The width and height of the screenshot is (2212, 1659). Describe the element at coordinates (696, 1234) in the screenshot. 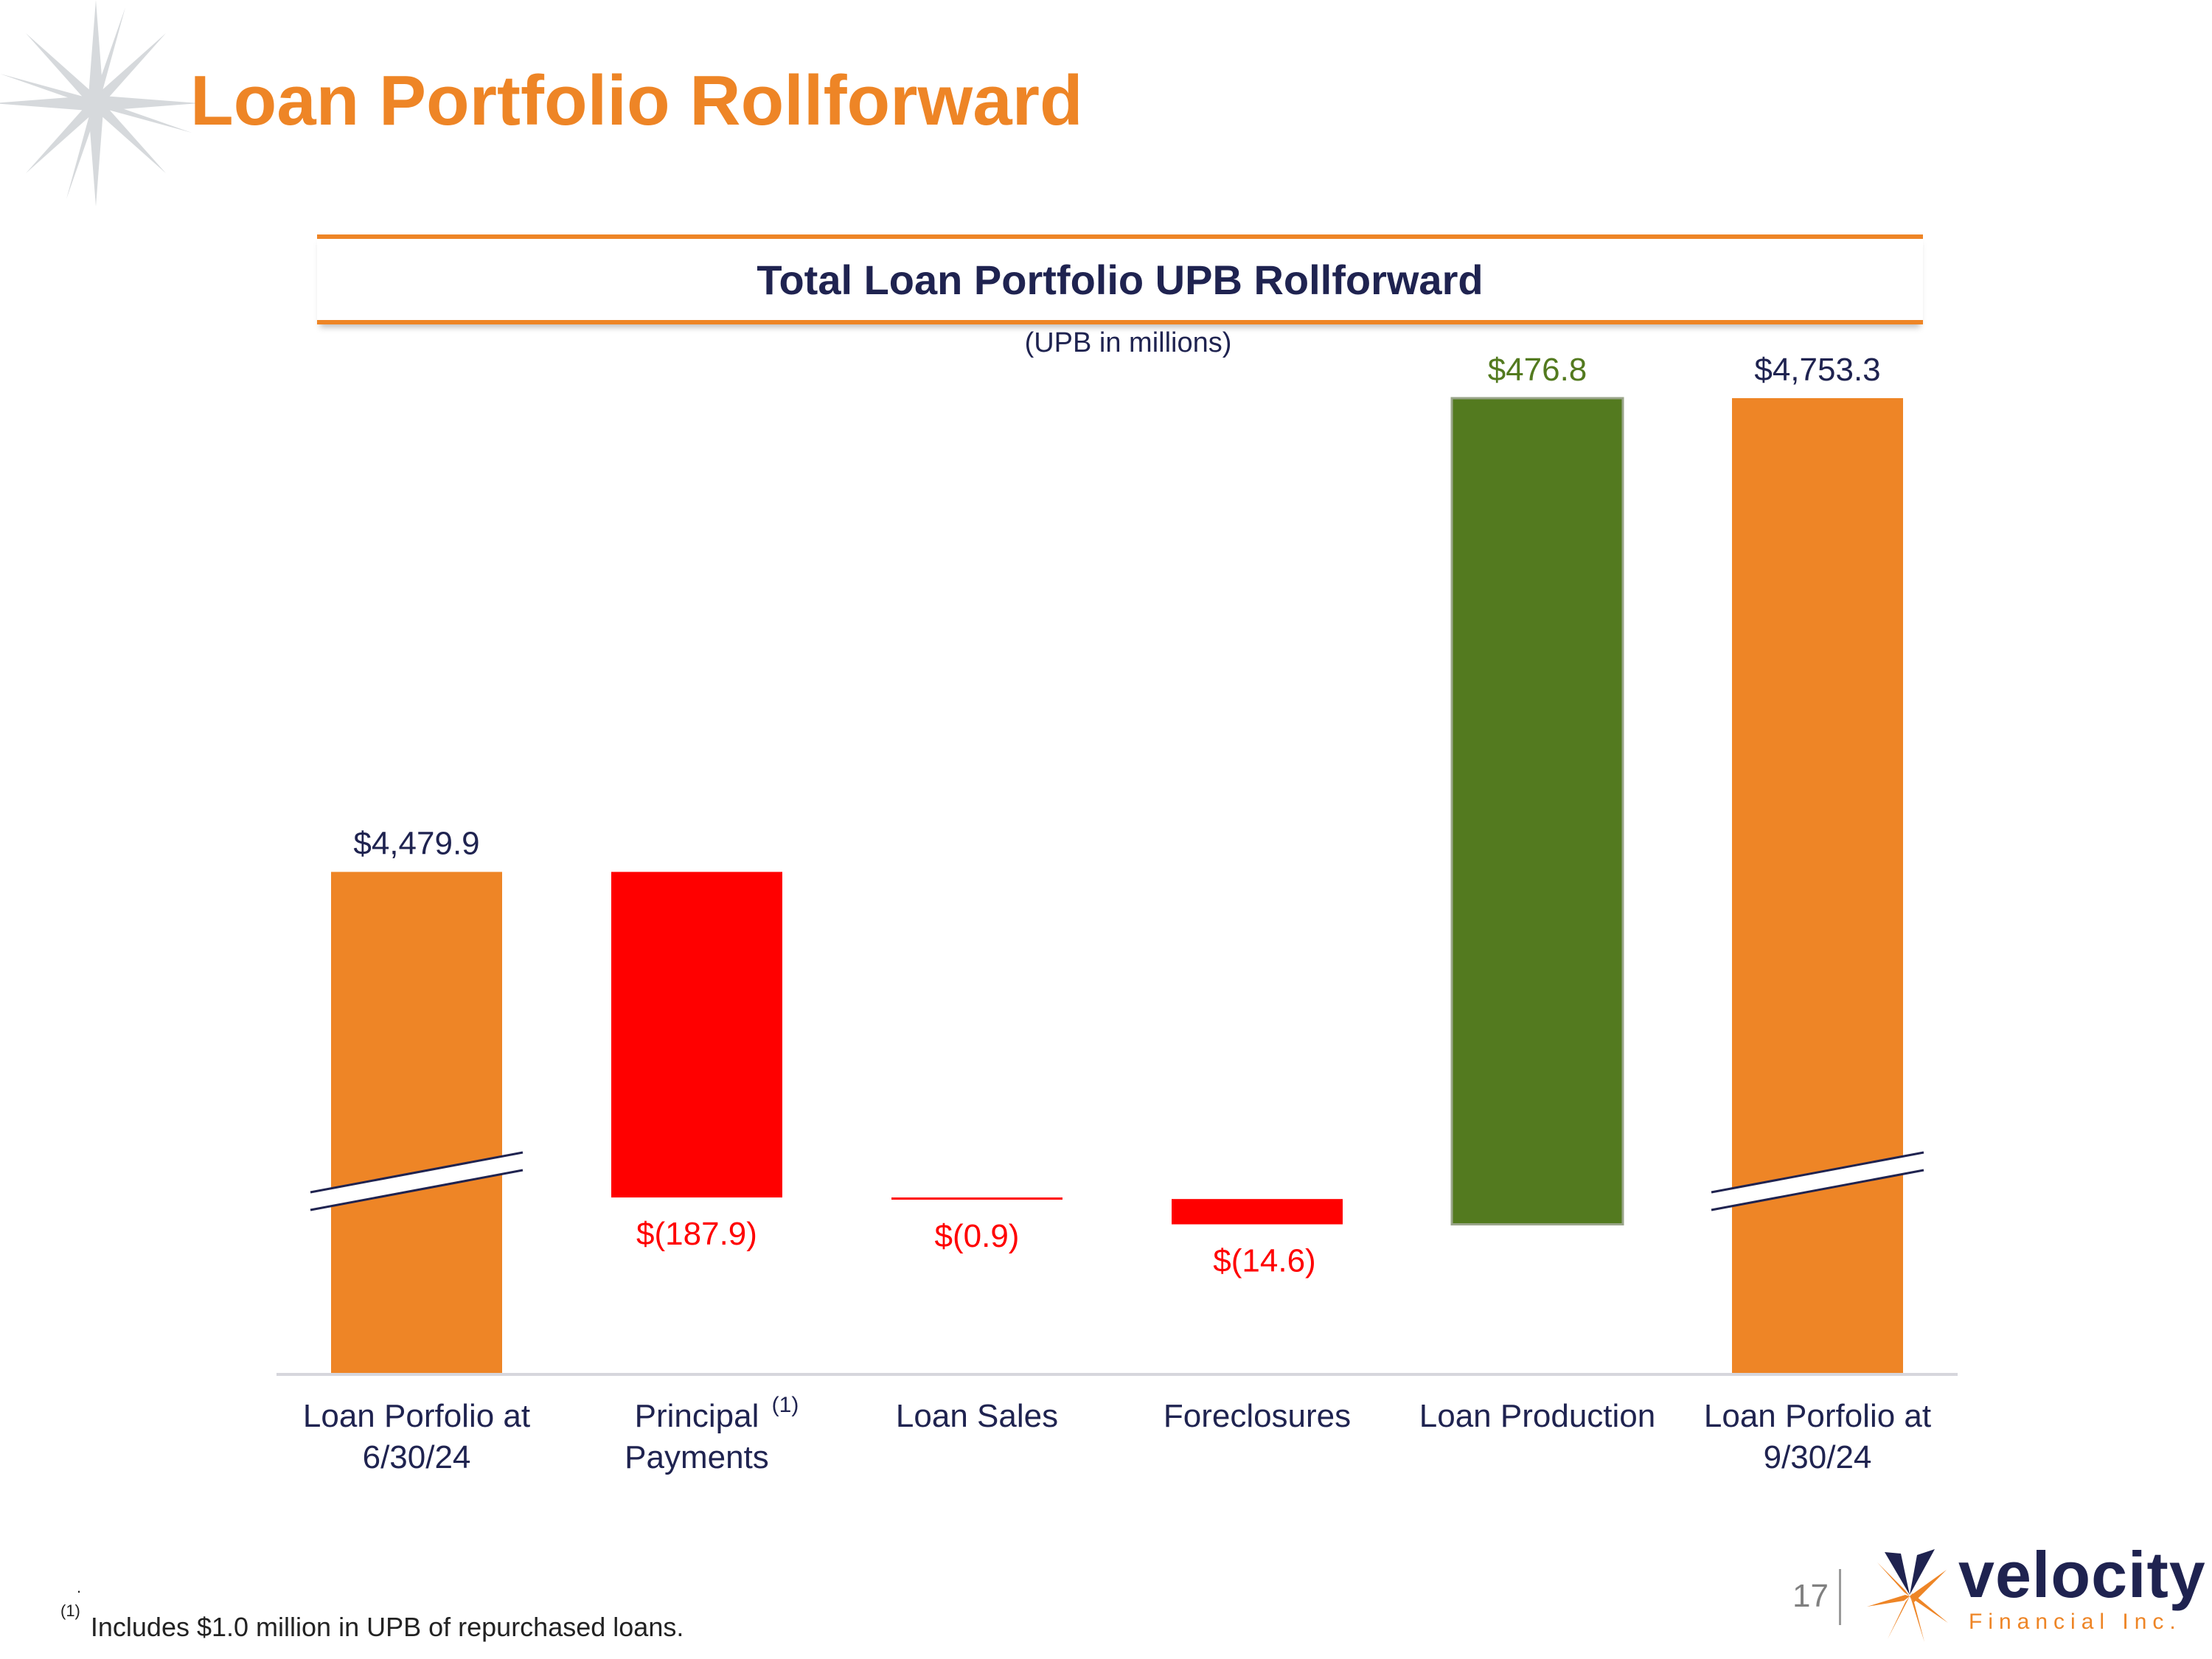

I see `value-label-1: $(187.9)` at that location.